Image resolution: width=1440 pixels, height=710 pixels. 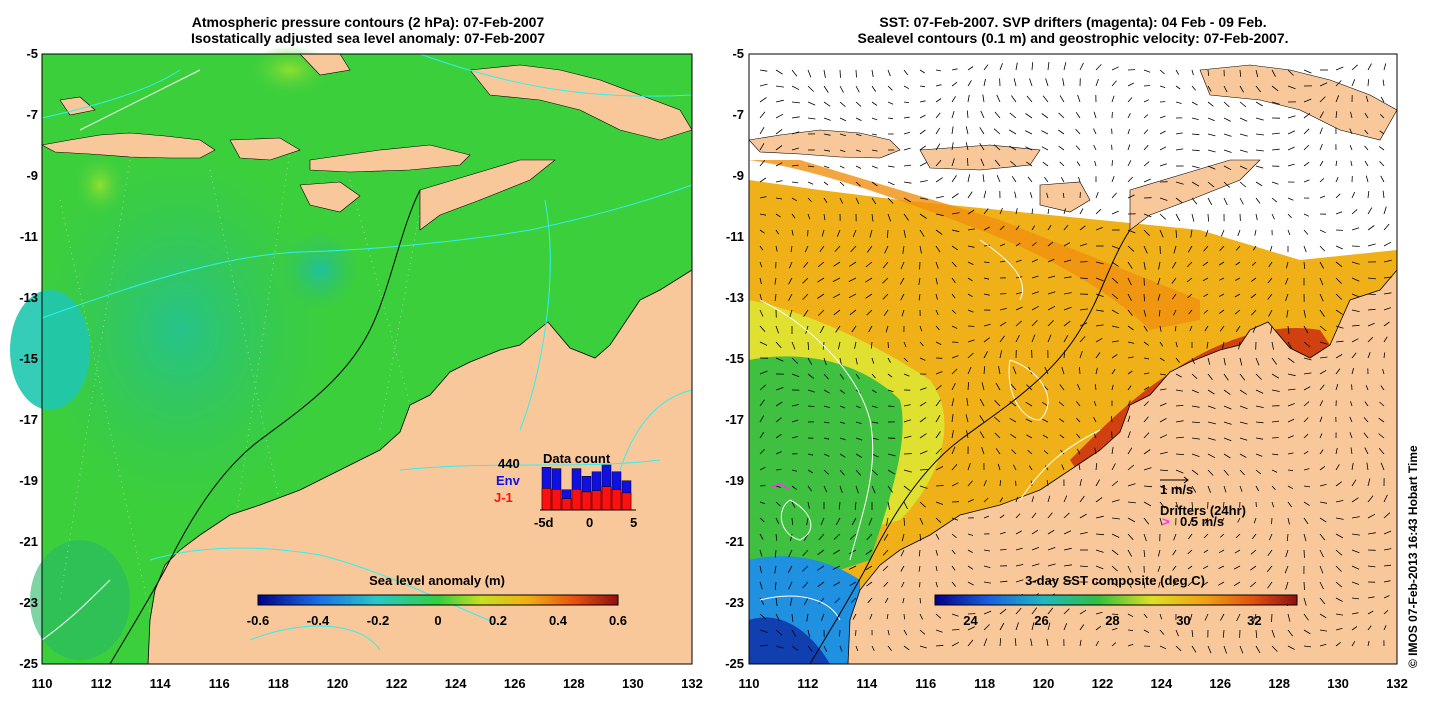 What do you see at coordinates (577, 458) in the screenshot?
I see `data-count-title: Data count` at bounding box center [577, 458].